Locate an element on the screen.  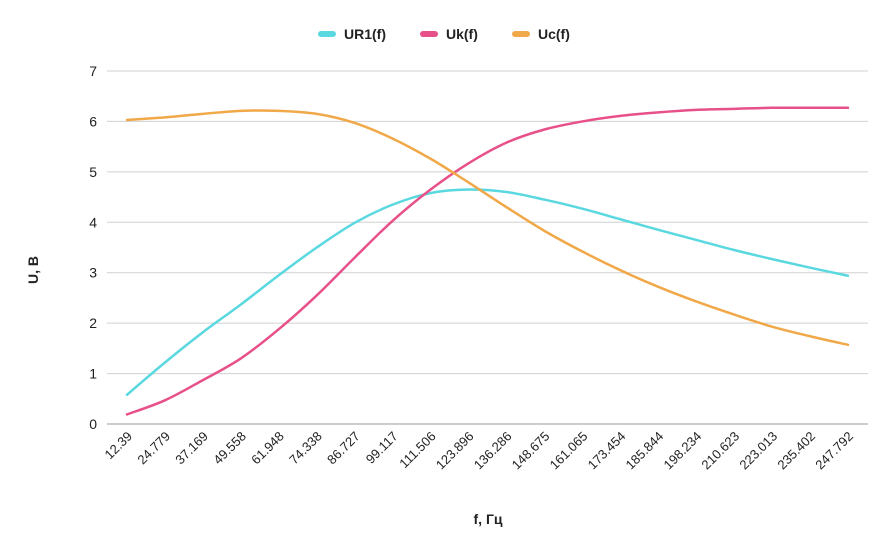
x-tick-label: 148.675 is located at coordinates (531, 451).